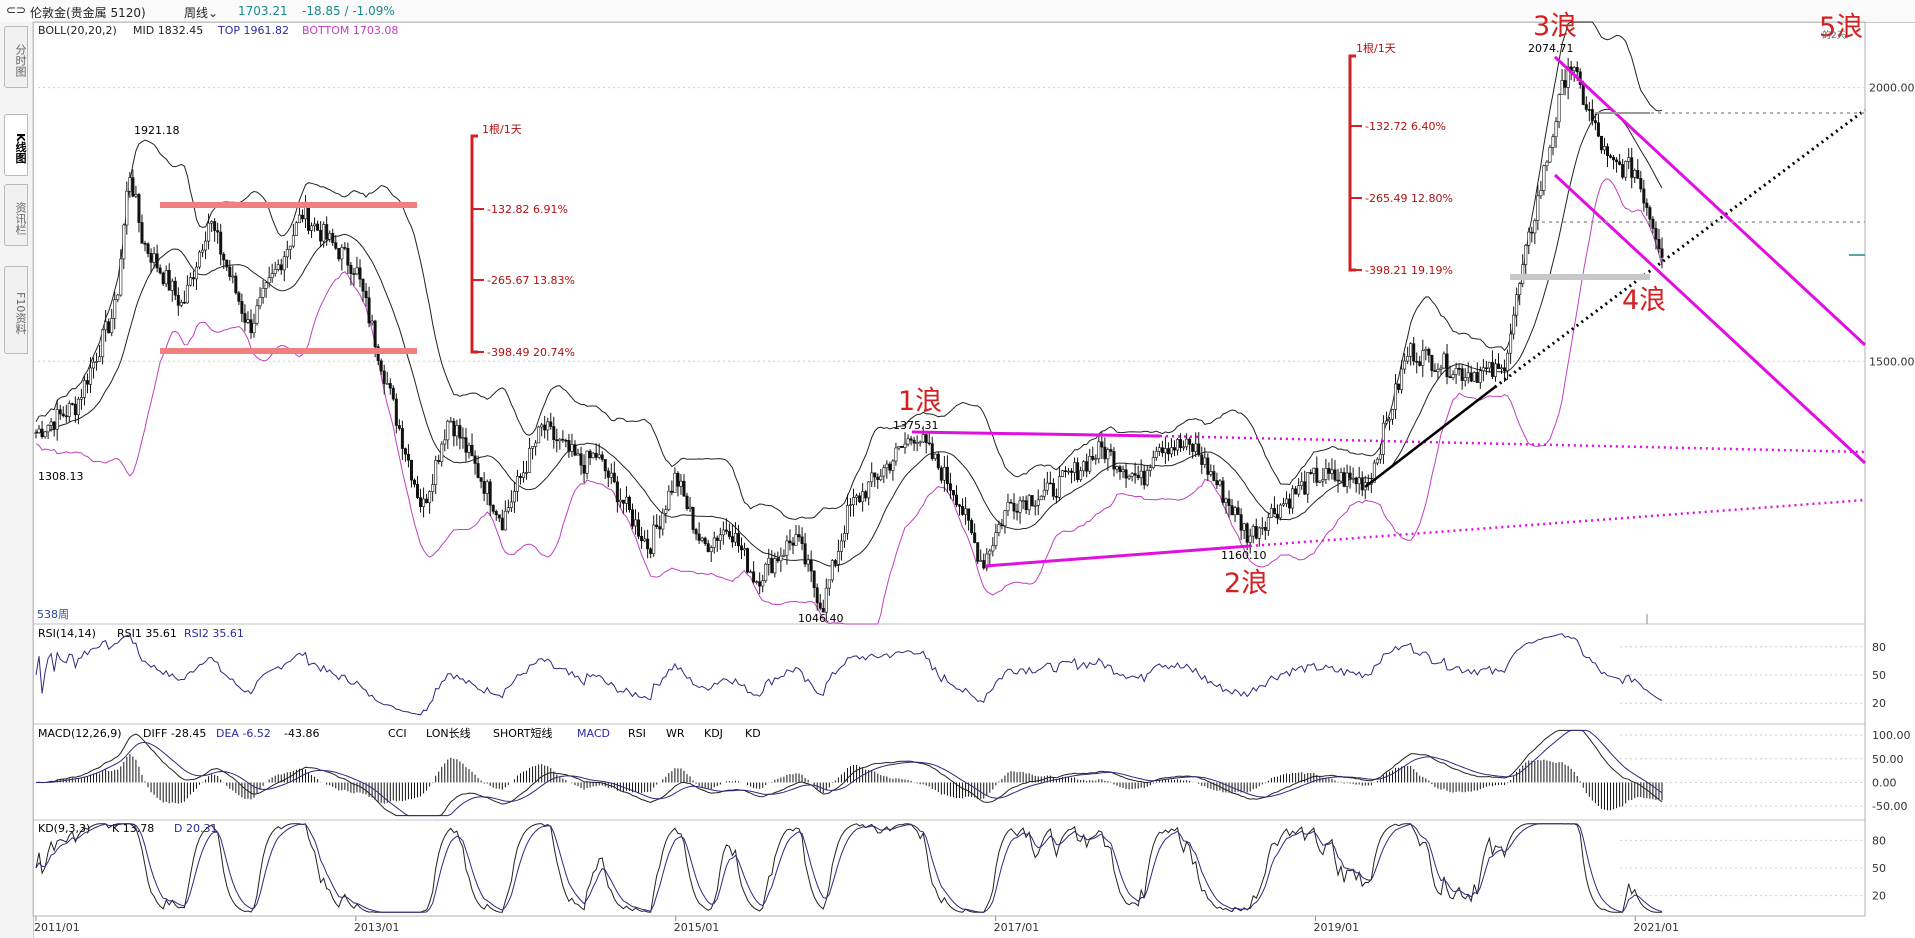 Image resolution: width=1915 pixels, height=938 pixels. Describe the element at coordinates (675, 733) in the screenshot. I see `indicator-tab-wr: WR` at that location.